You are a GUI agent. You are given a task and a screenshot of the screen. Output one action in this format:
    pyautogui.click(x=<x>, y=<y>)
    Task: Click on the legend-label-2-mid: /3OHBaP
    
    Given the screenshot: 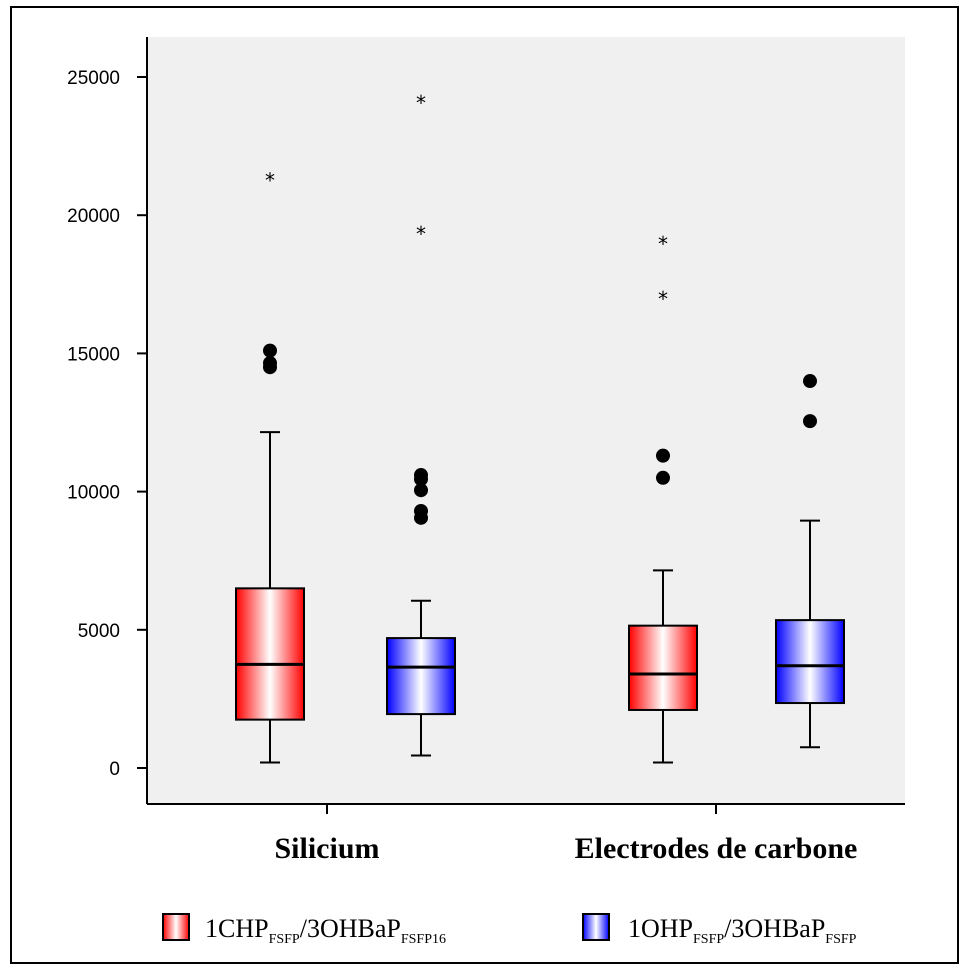 What is the action you would take?
    pyautogui.click(x=774, y=928)
    